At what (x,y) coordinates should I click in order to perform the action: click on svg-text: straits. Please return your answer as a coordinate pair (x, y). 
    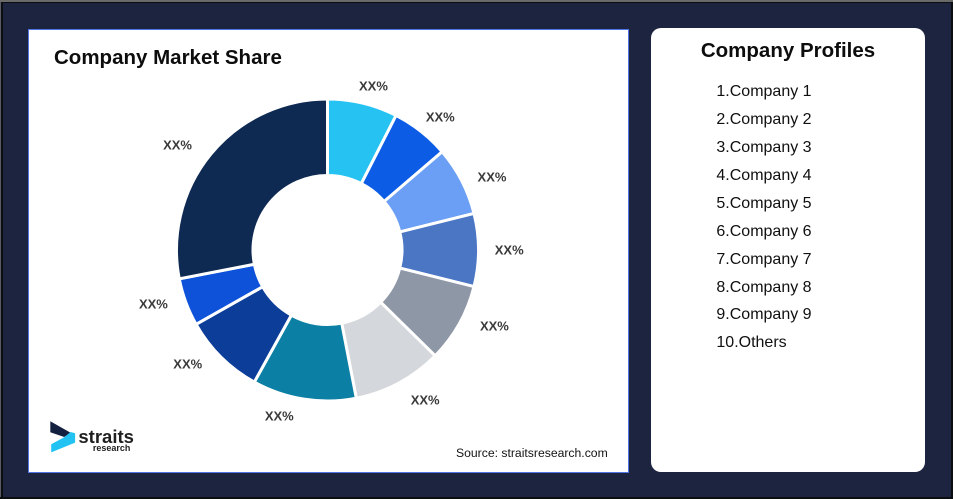
    Looking at the image, I should click on (106, 436).